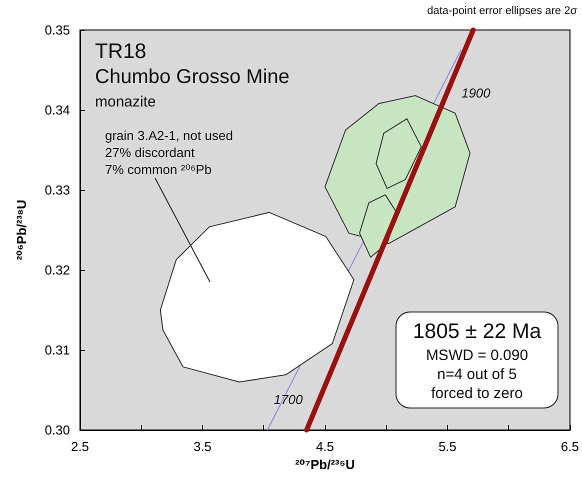 This screenshot has height=482, width=582. Describe the element at coordinates (57, 190) in the screenshot. I see `y-tick-label: 0.33` at that location.